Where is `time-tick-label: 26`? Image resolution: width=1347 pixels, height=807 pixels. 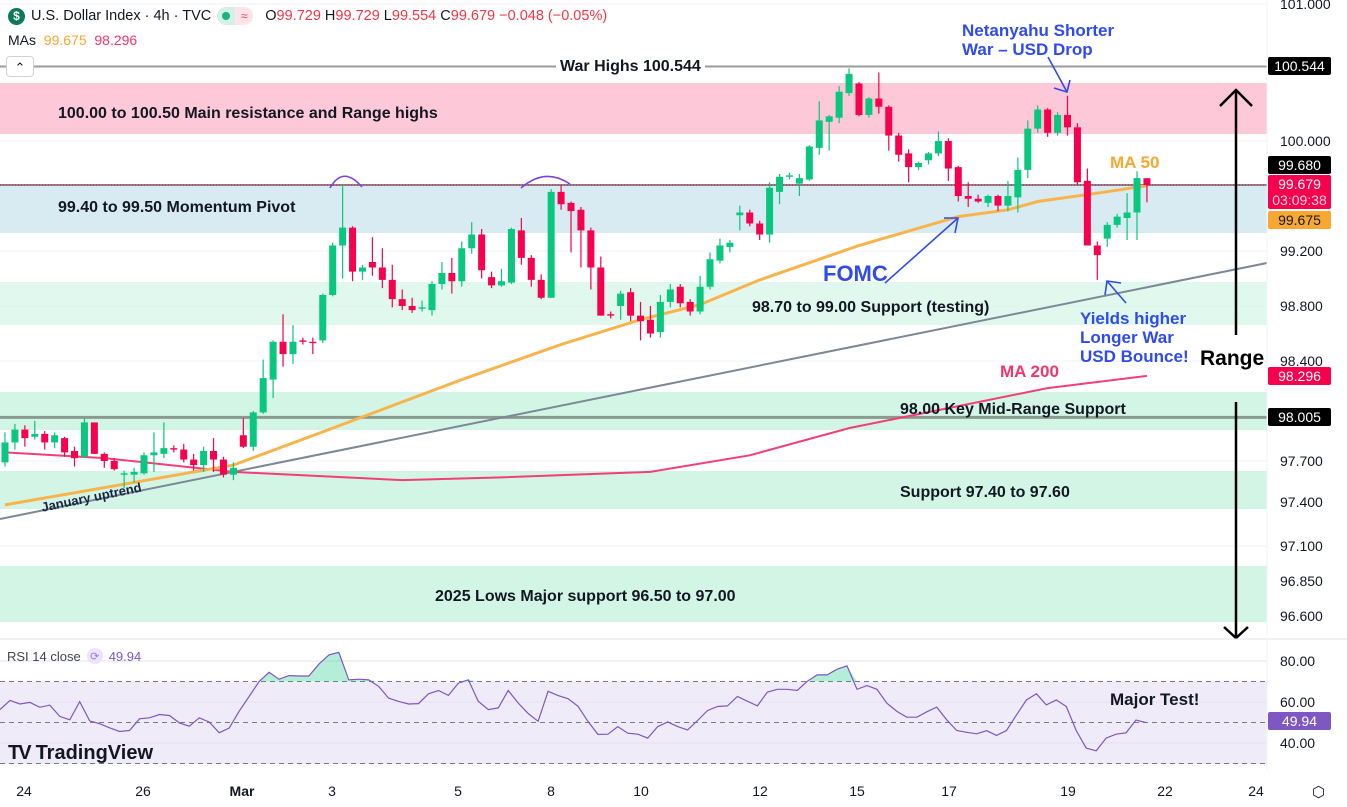
time-tick-label: 26 is located at coordinates (143, 791).